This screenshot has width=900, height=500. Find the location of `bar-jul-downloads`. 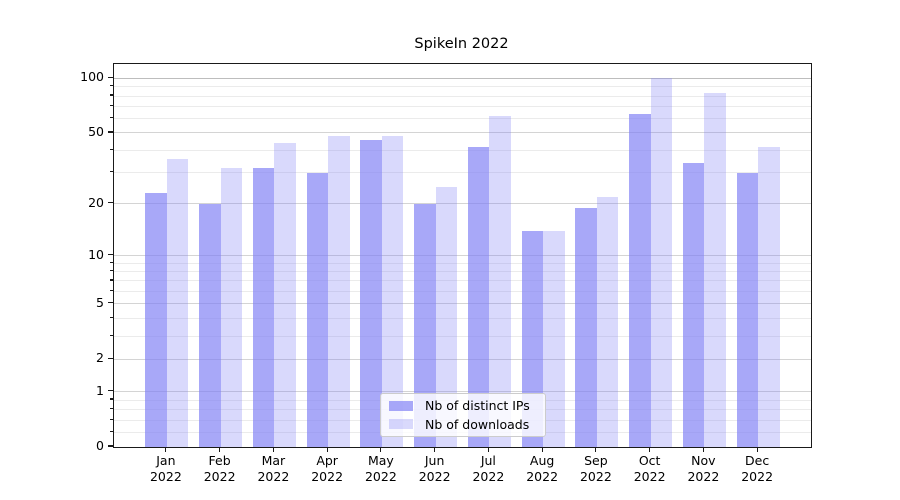

bar-jul-downloads is located at coordinates (500, 281).